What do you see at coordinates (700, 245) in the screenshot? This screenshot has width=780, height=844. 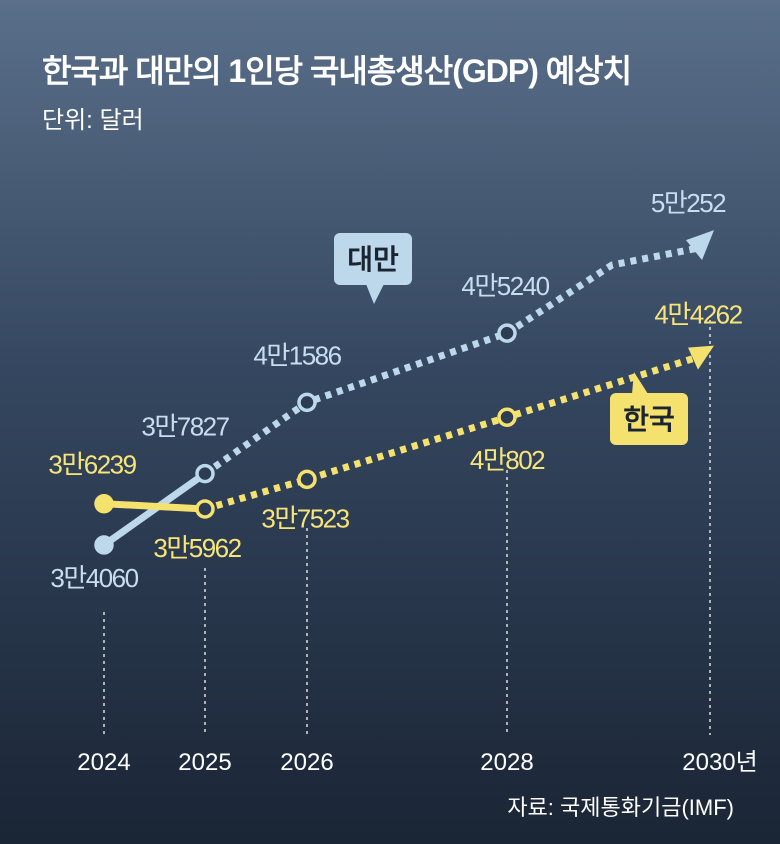 I see `taiwan-arrowhead` at bounding box center [700, 245].